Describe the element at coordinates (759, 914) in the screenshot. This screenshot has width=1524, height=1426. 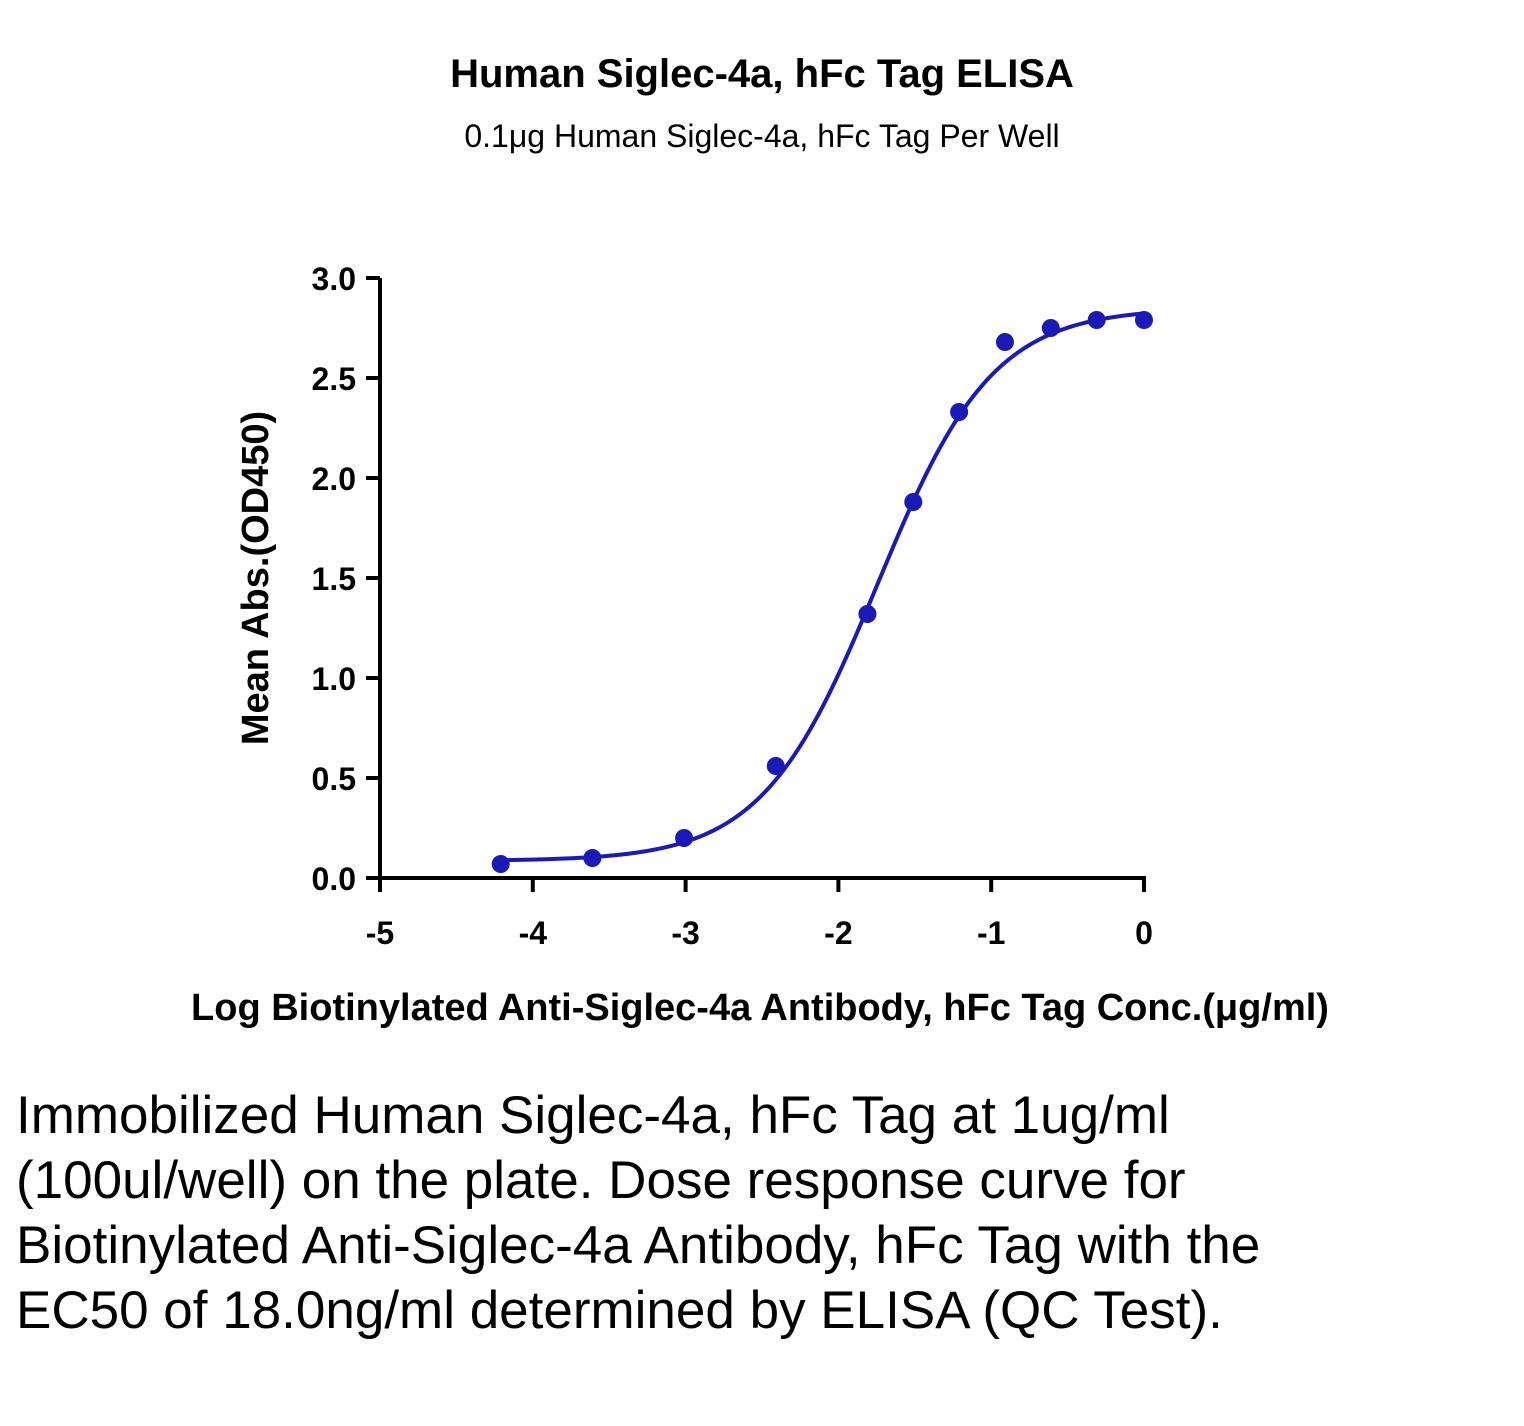
I see `x-axis-ticks: -5 -4 -3 -2 -1 0` at that location.